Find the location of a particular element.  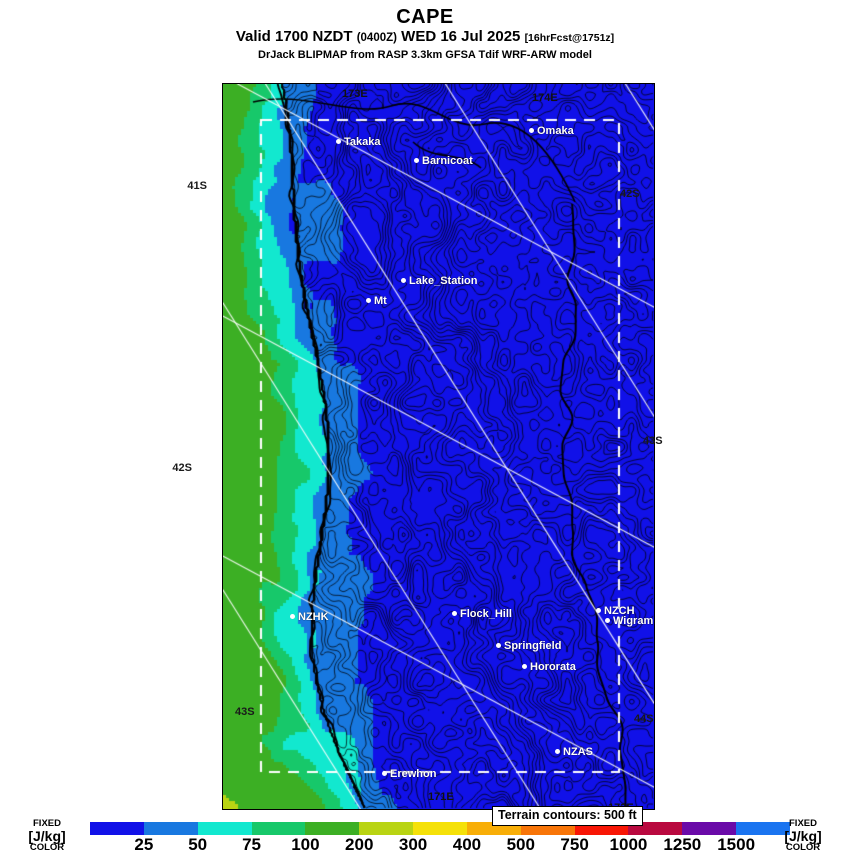

station-dot-barnicoat is located at coordinates (416, 160).